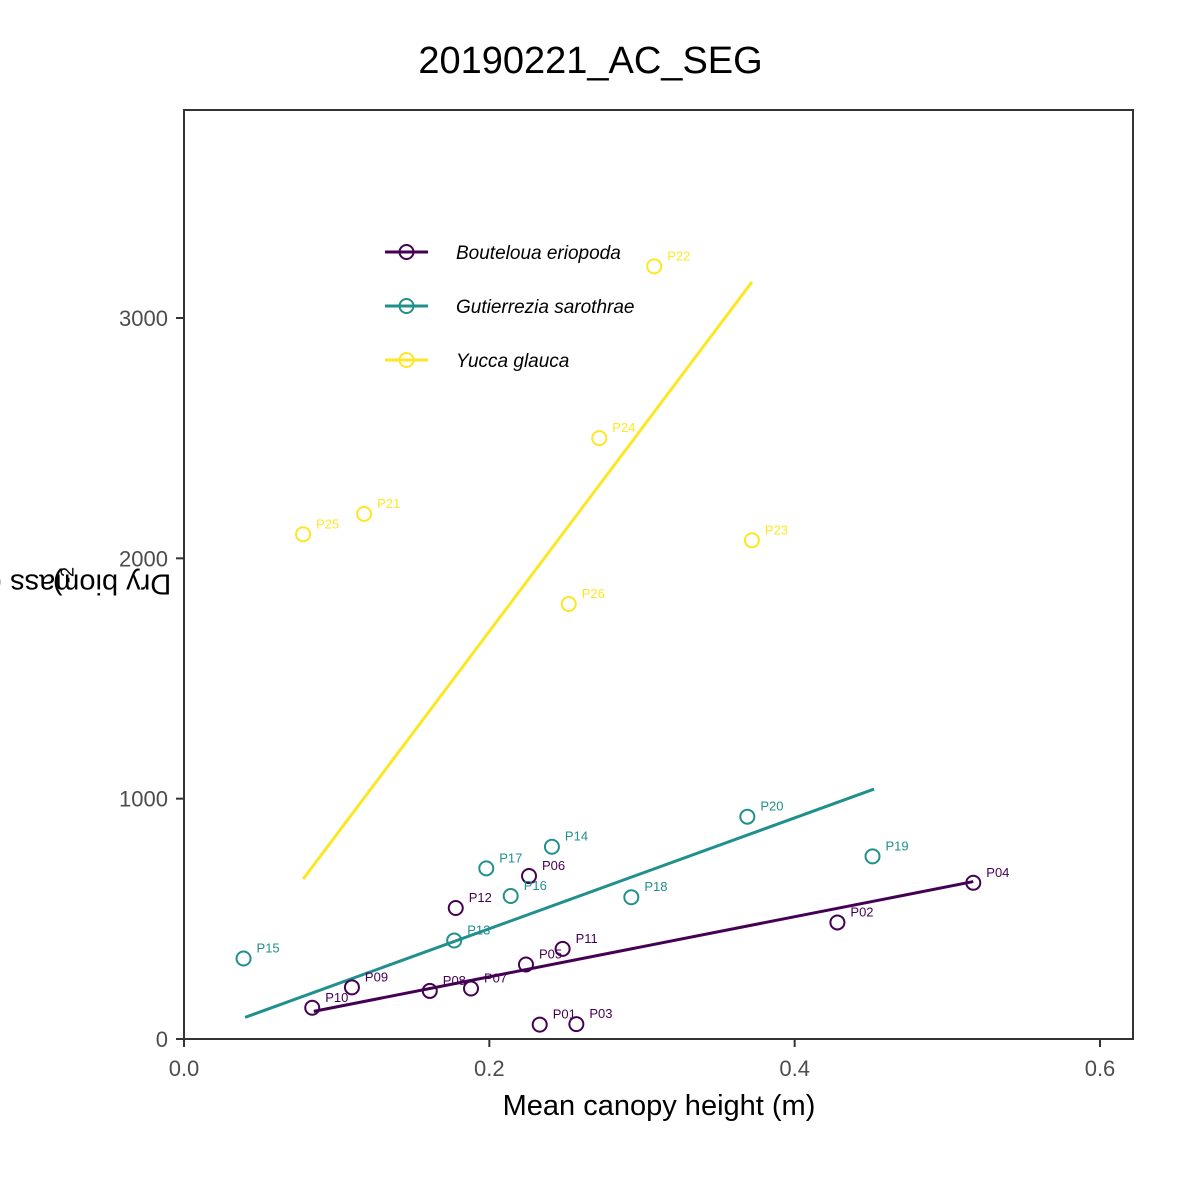 The height and width of the screenshot is (1181, 1181). I want to click on y-tick-label: 2000, so click(143, 558).